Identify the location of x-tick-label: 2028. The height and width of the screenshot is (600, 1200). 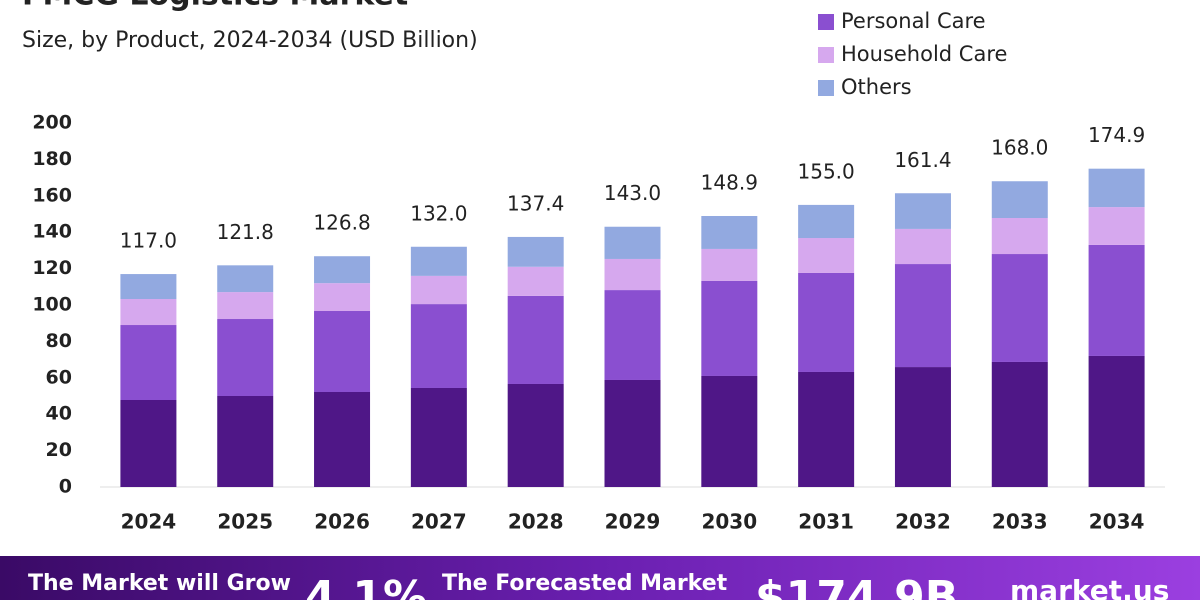
(536, 522).